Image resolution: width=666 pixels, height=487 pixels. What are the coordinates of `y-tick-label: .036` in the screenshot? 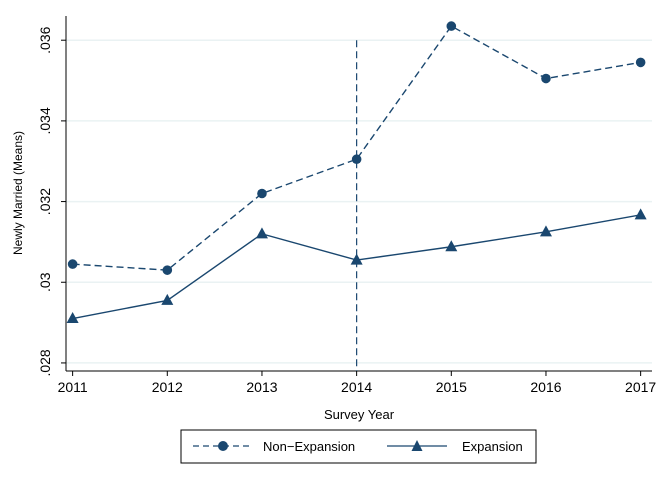 It's located at (45, 39).